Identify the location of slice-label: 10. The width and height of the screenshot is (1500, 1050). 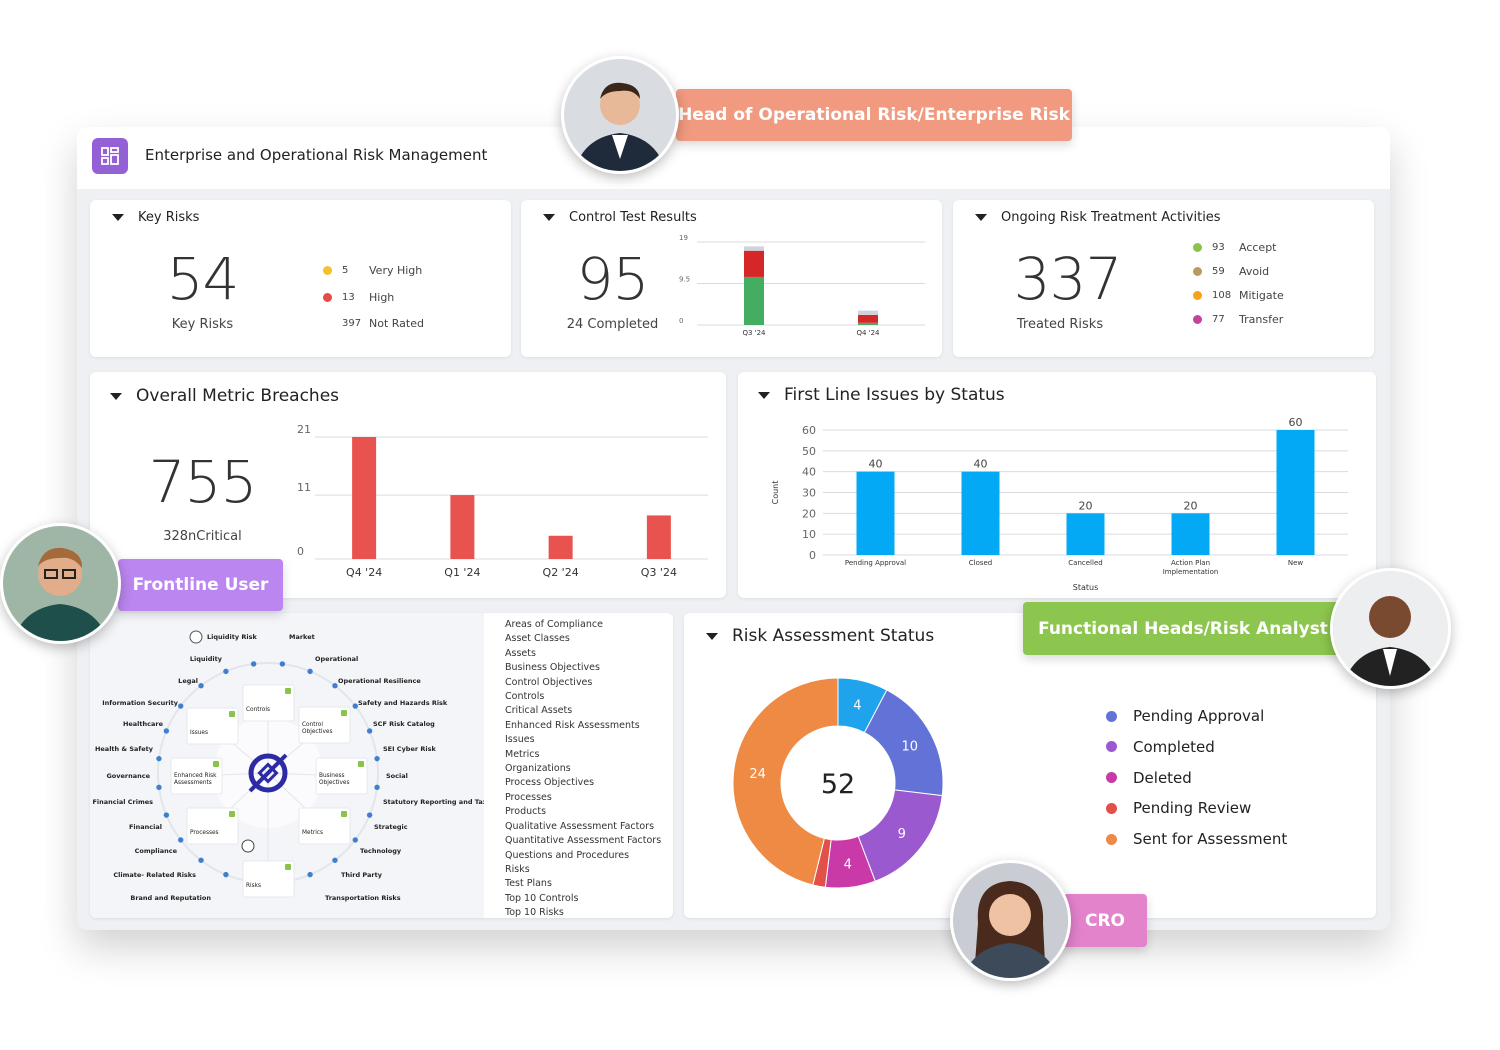
(909, 746).